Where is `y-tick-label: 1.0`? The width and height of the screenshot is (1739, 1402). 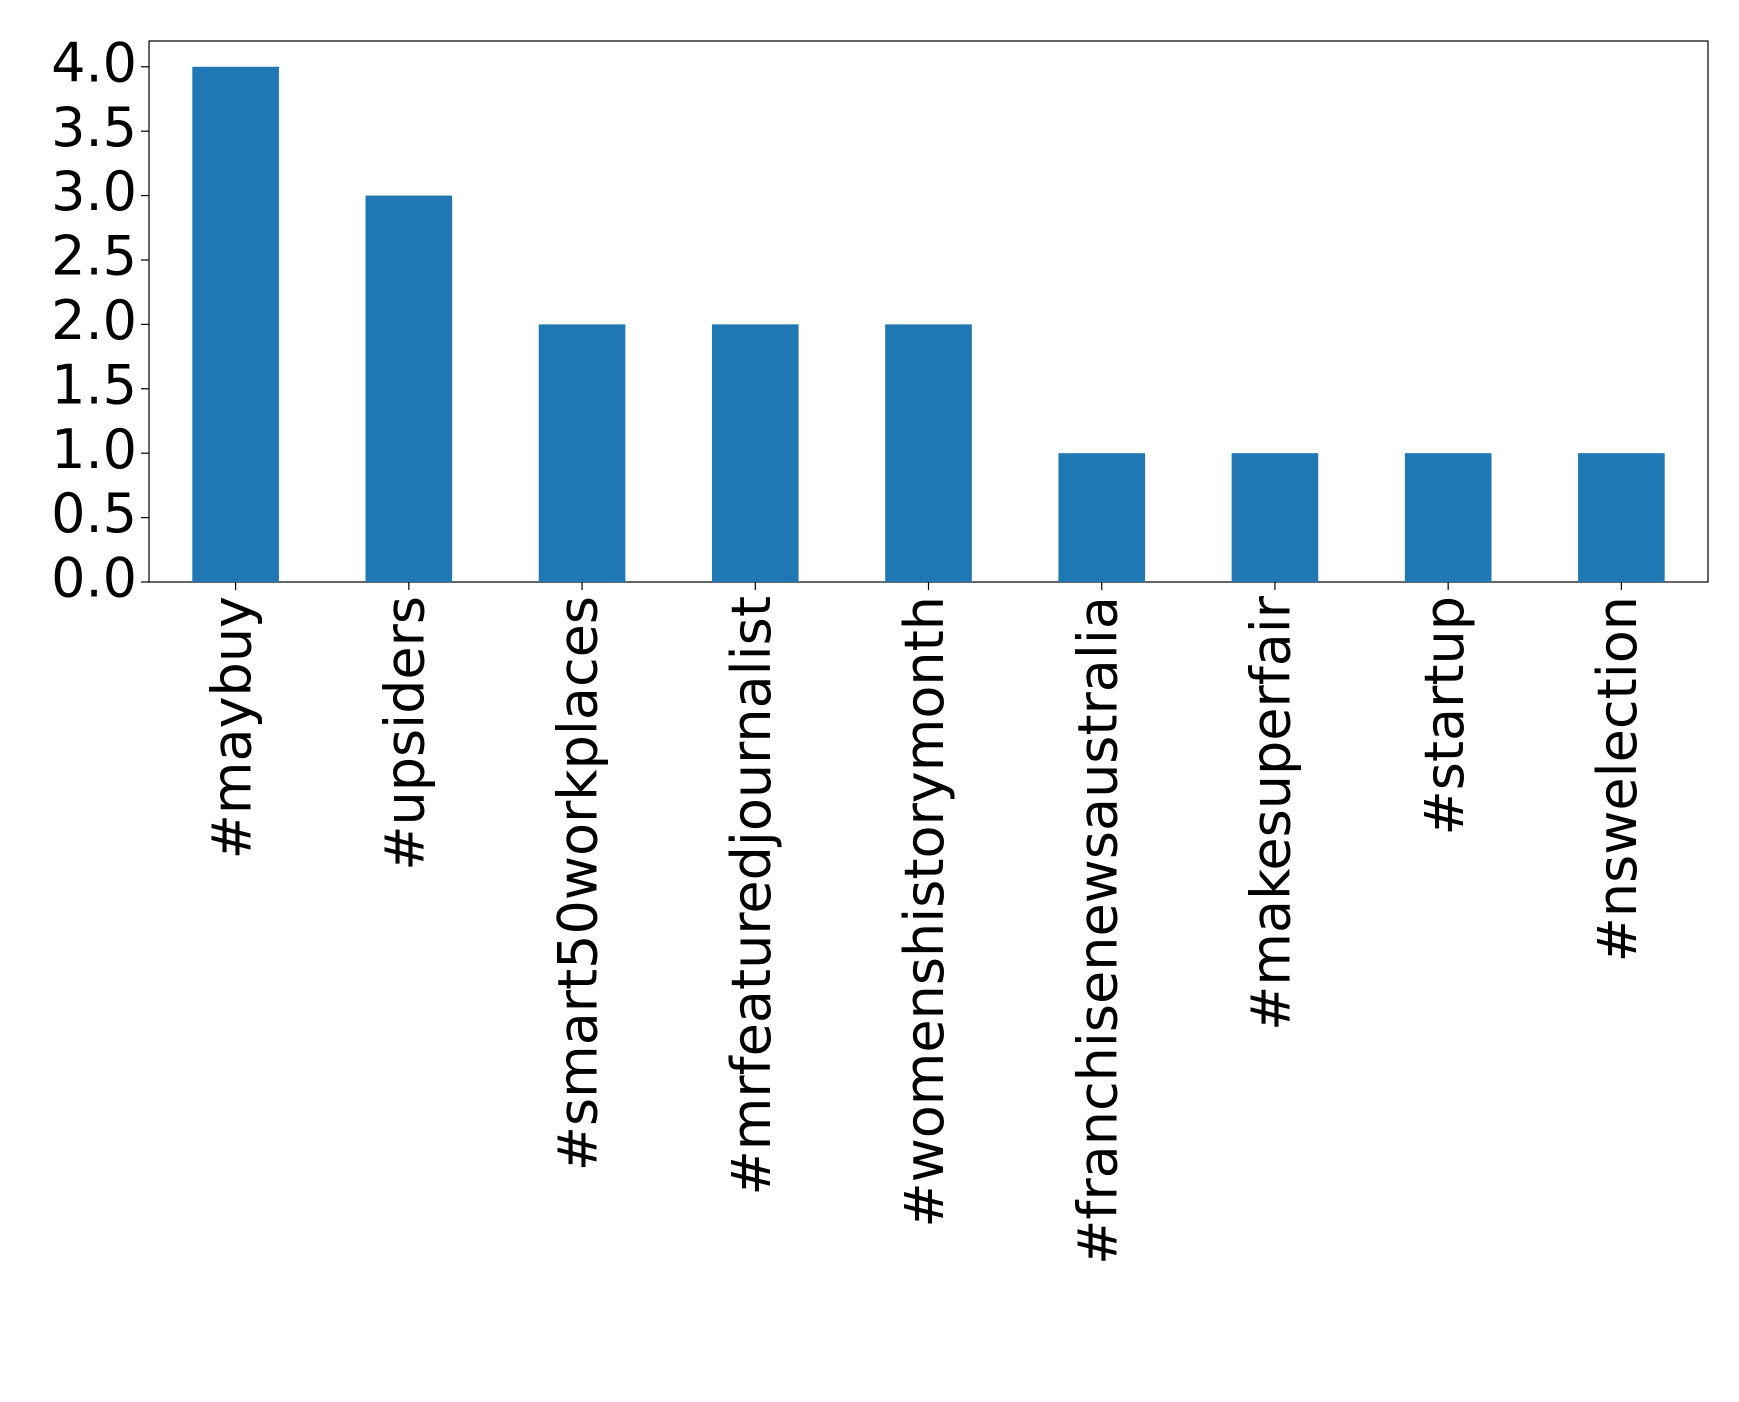 y-tick-label: 1.0 is located at coordinates (94, 449).